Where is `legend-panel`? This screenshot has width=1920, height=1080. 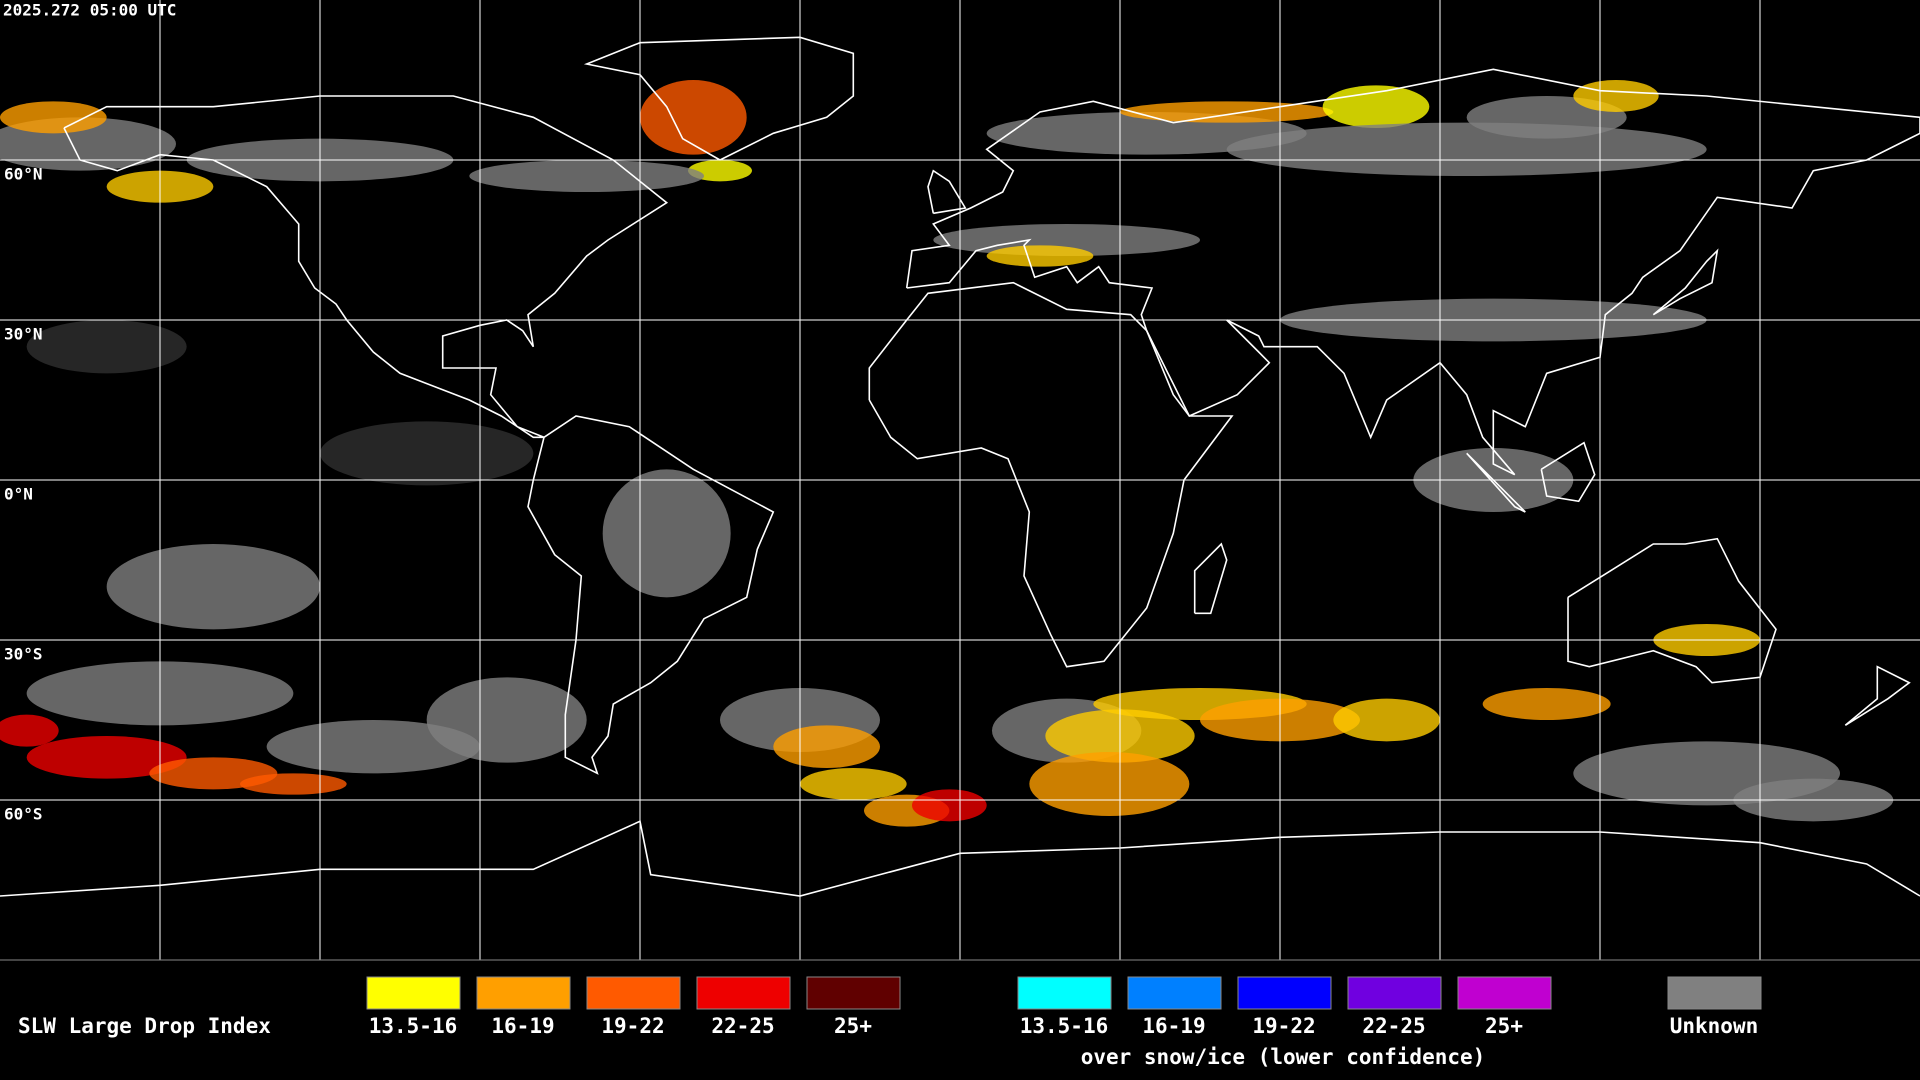
legend-panel is located at coordinates (960, 1020).